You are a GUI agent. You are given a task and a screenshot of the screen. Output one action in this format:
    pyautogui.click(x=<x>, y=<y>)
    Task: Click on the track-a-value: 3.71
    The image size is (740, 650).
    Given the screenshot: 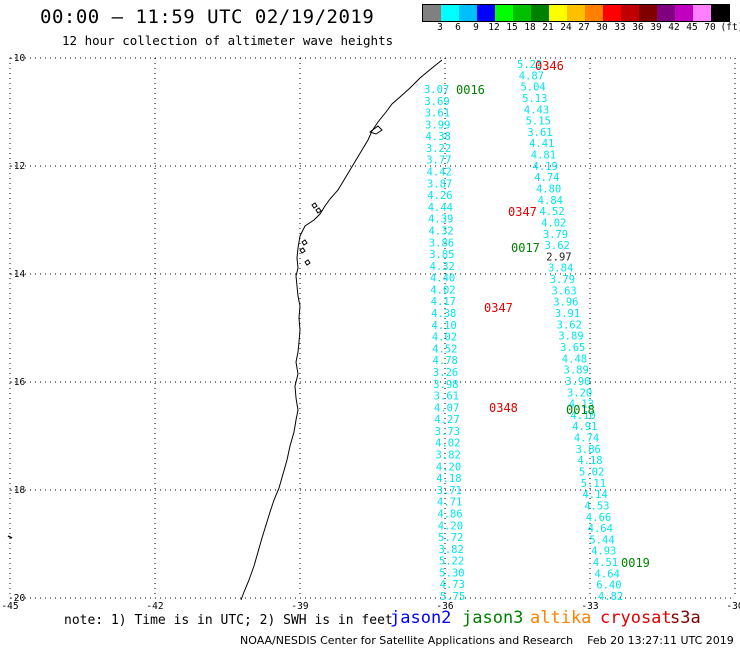 What is the action you would take?
    pyautogui.click(x=449, y=491)
    